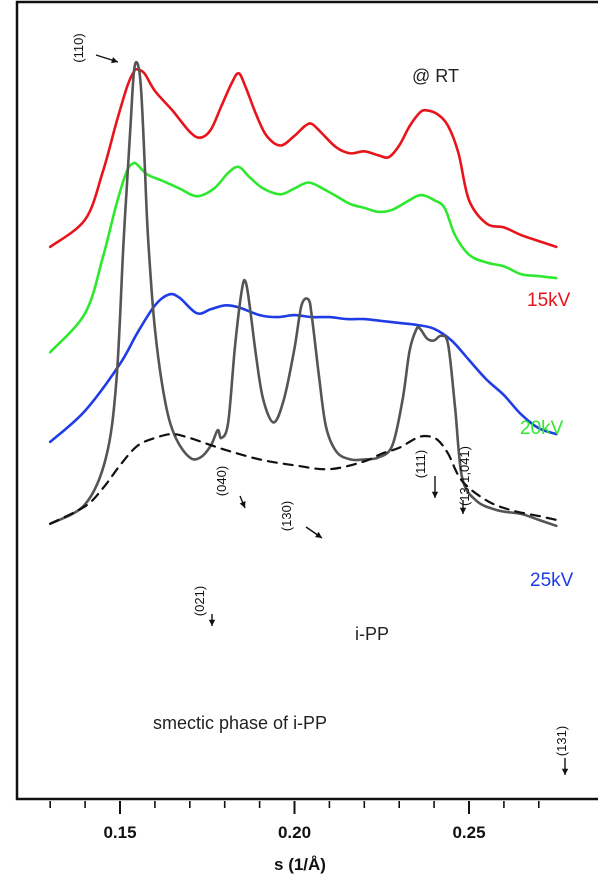 This screenshot has height=881, width=598. I want to click on x-axis-title: s (1/Å), so click(300, 864).